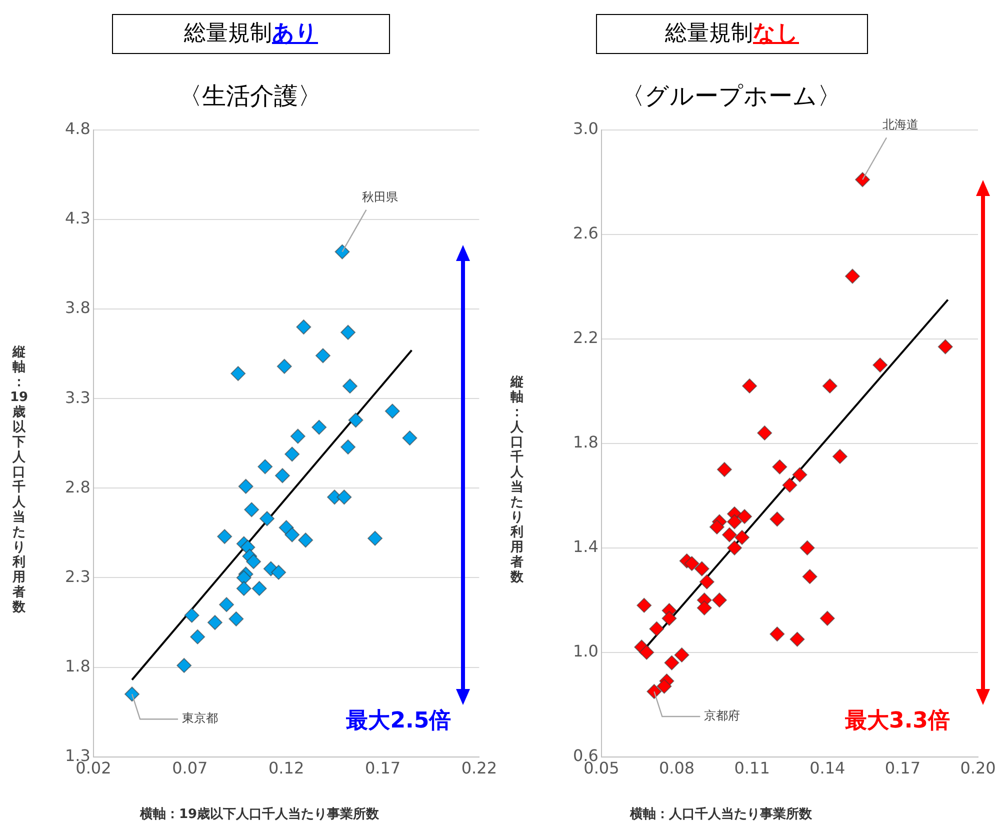  I want to click on y-tick-label: 1.4, so click(585, 546).